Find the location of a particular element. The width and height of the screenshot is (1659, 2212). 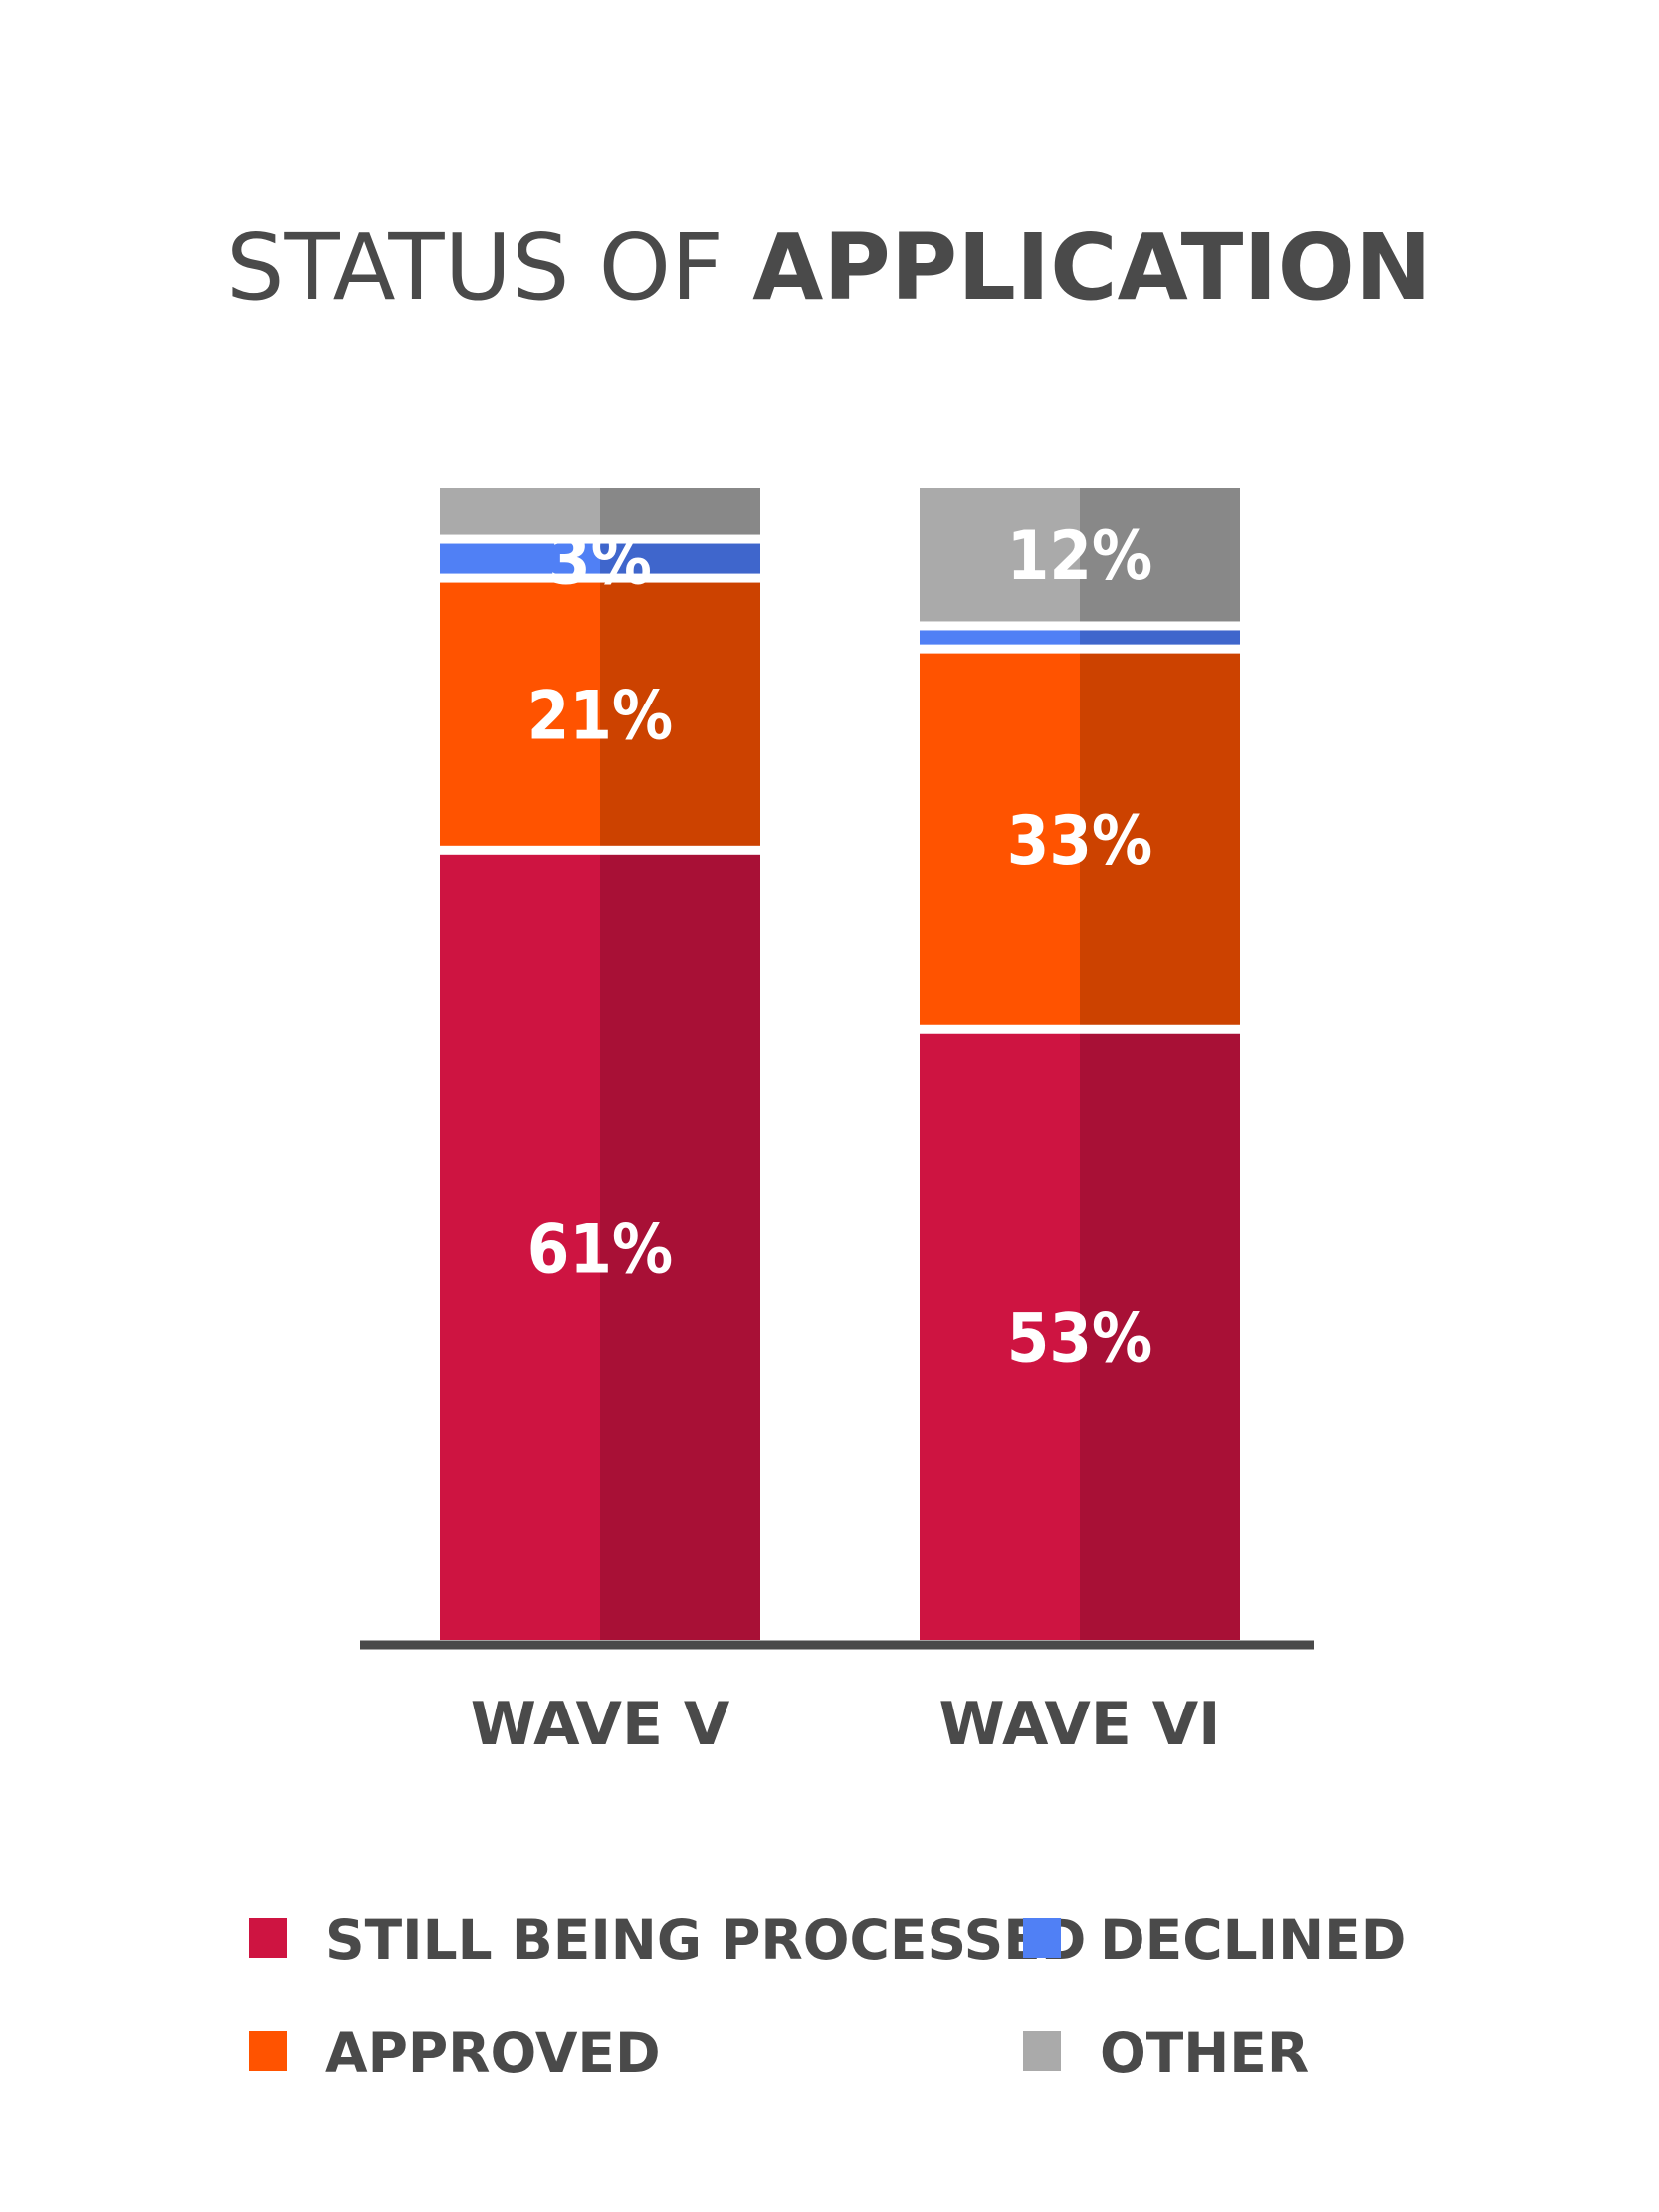

chart-title-part1: STATUS OF is located at coordinates (489, 267).